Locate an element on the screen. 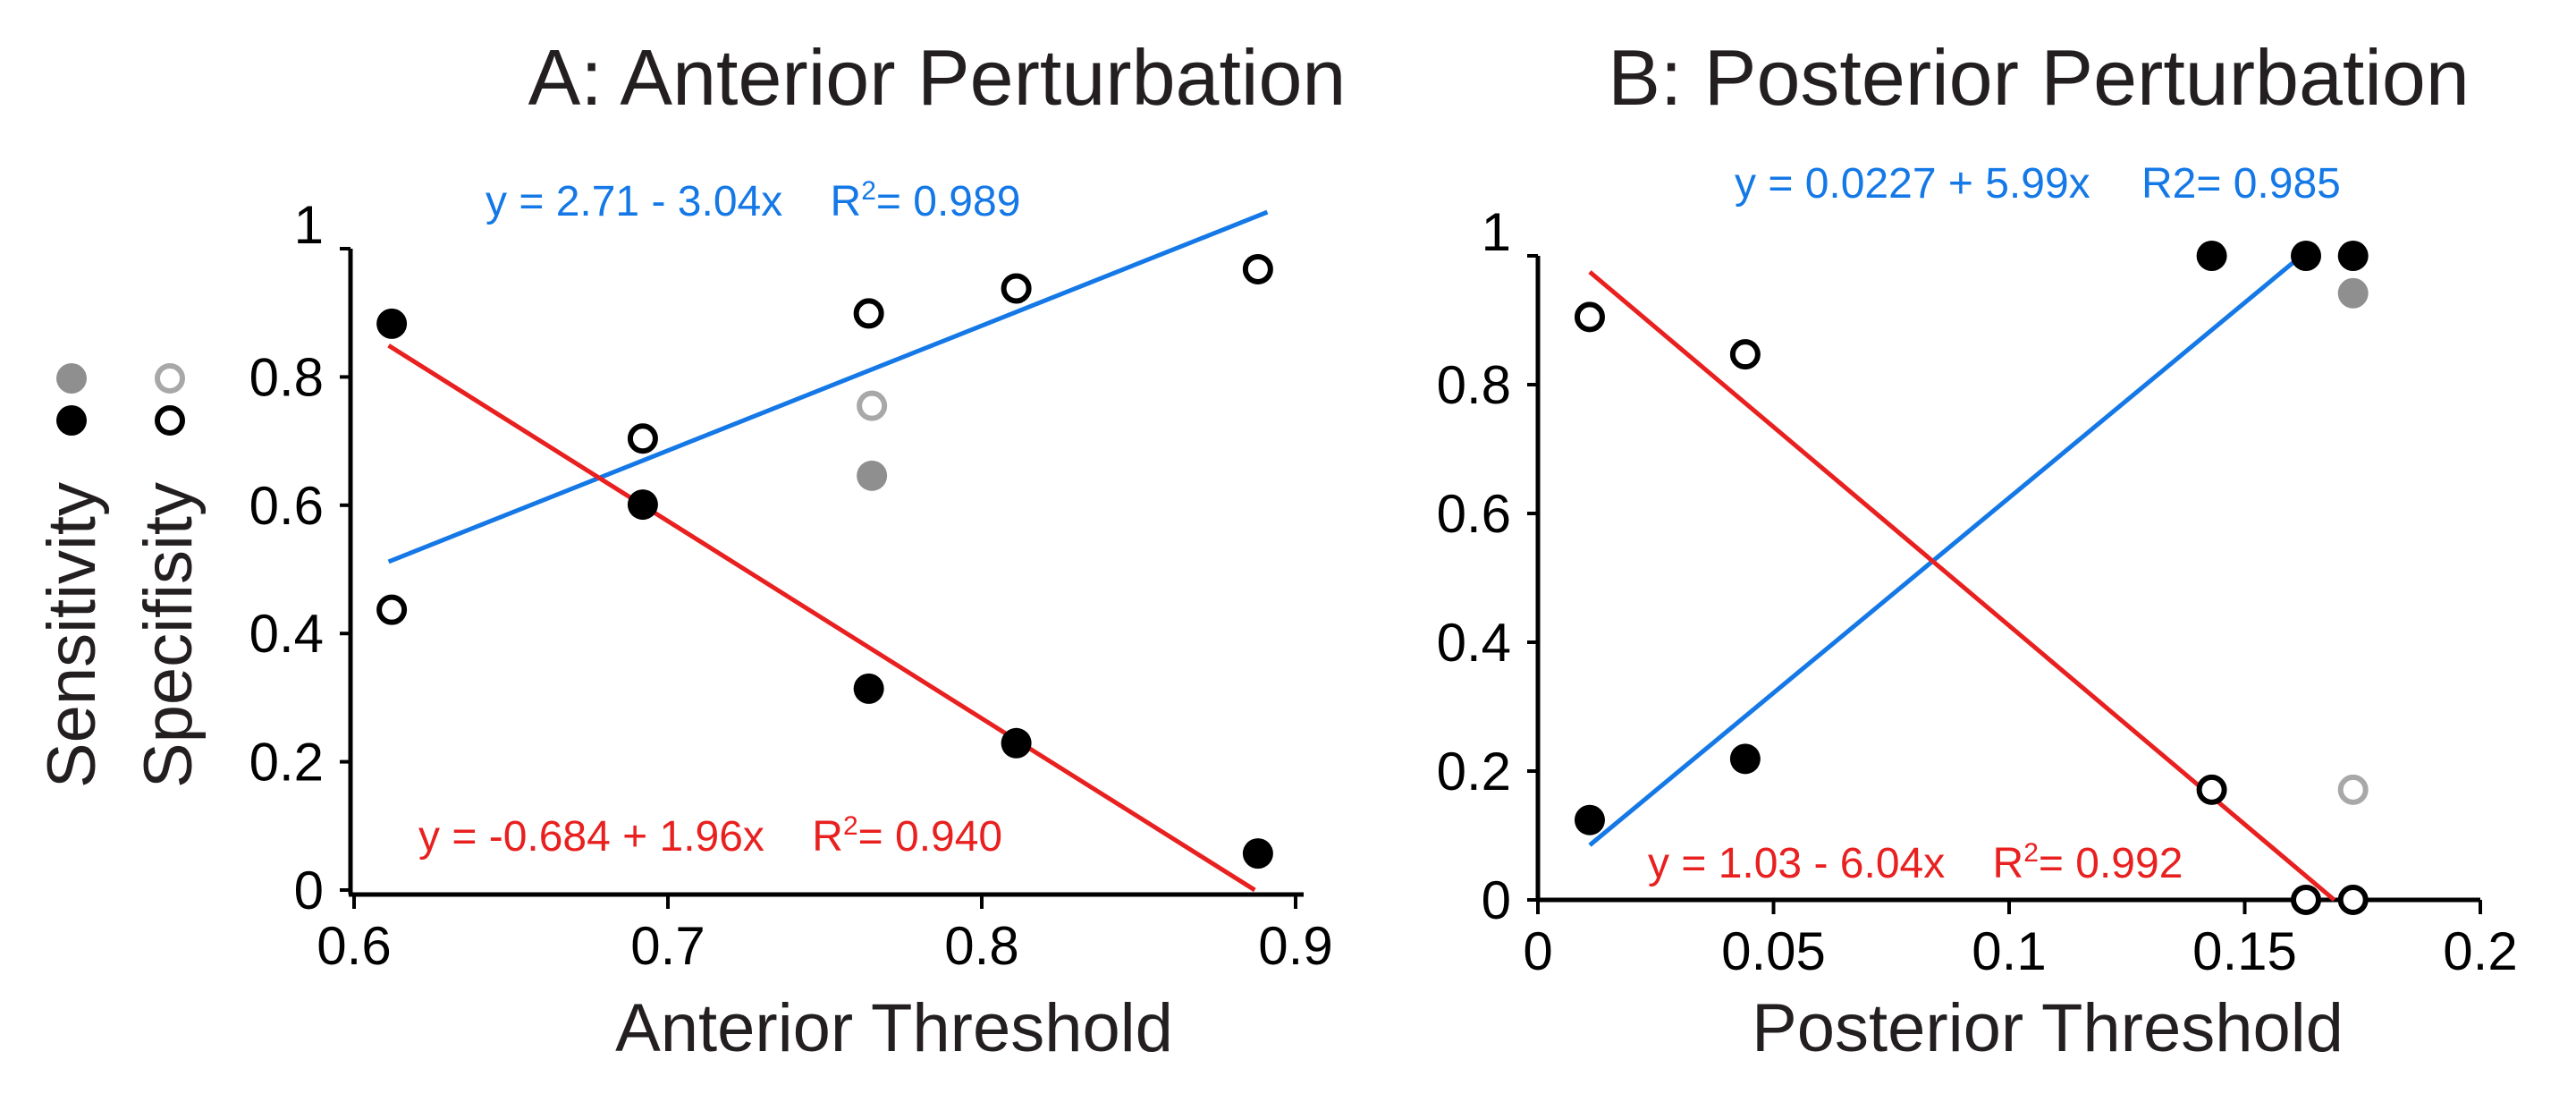  x-tick-label: 0.05 is located at coordinates (1773, 951).